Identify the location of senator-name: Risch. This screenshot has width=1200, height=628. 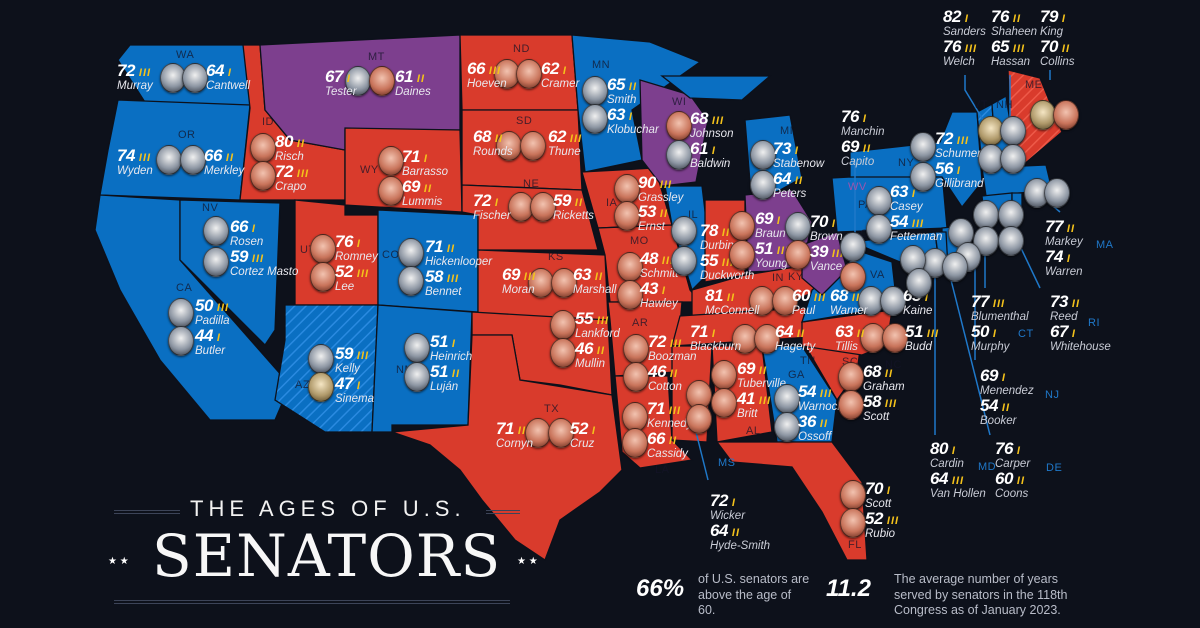
(289, 157).